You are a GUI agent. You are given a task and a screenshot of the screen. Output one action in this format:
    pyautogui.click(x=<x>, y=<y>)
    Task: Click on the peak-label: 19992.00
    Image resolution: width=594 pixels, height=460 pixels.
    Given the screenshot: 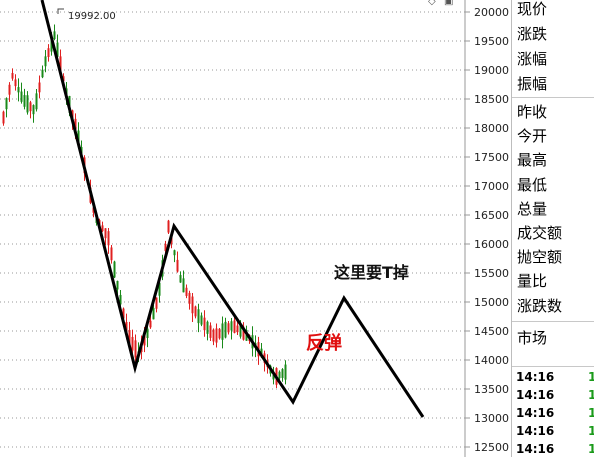 What is the action you would take?
    pyautogui.click(x=92, y=16)
    